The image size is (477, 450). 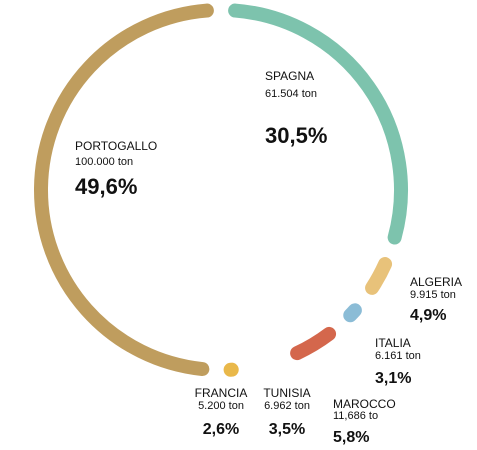 I want to click on segment-percent: 4,9%, so click(x=428, y=315).